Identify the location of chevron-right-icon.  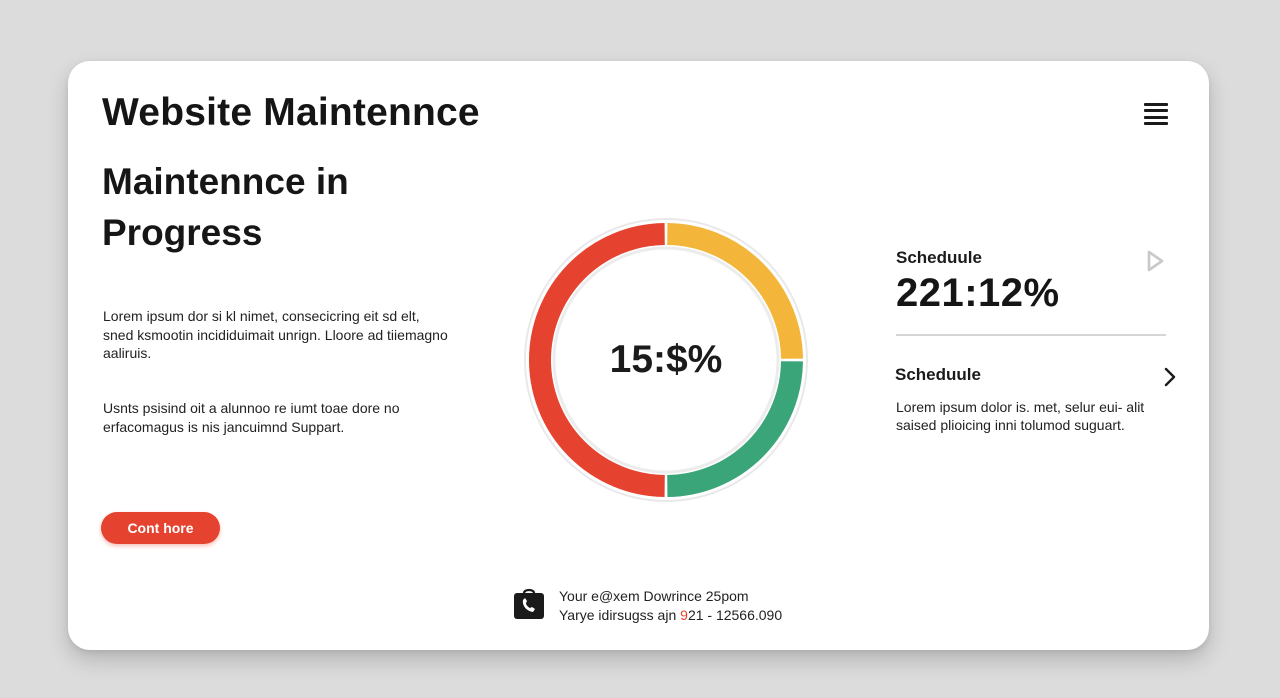
(1170, 377).